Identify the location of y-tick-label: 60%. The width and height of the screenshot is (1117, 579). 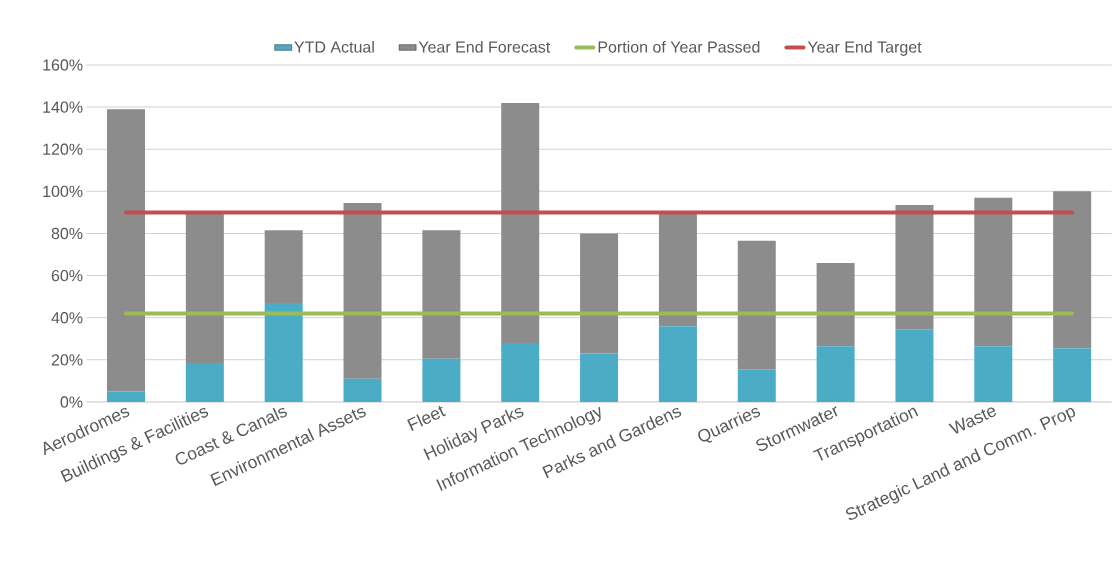
(67, 275).